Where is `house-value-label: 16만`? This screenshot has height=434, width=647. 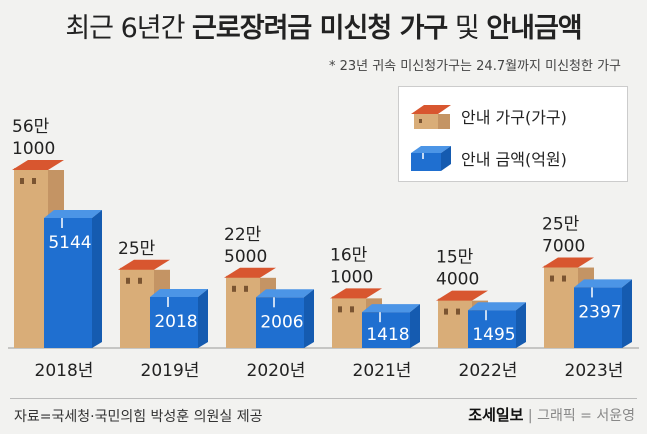 house-value-label: 16만 is located at coordinates (349, 255).